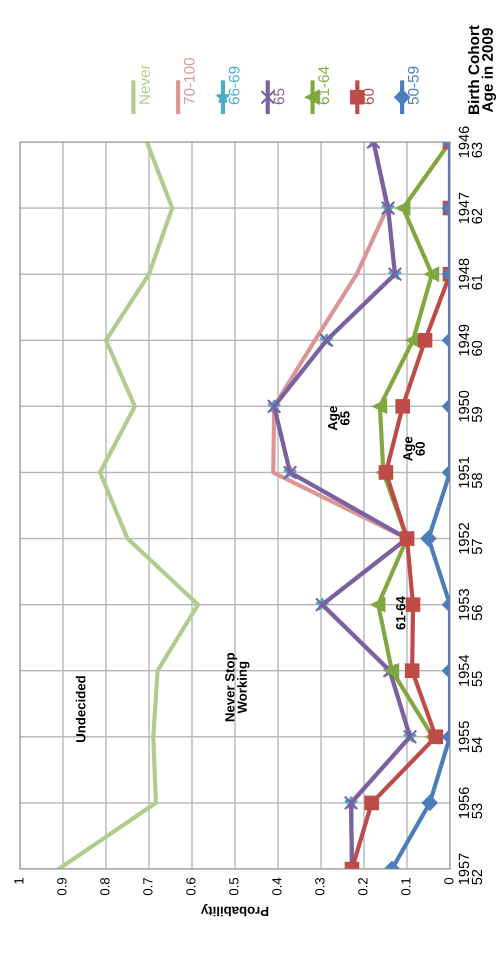  What do you see at coordinates (81, 709) in the screenshot?
I see `annotation: Undecided` at bounding box center [81, 709].